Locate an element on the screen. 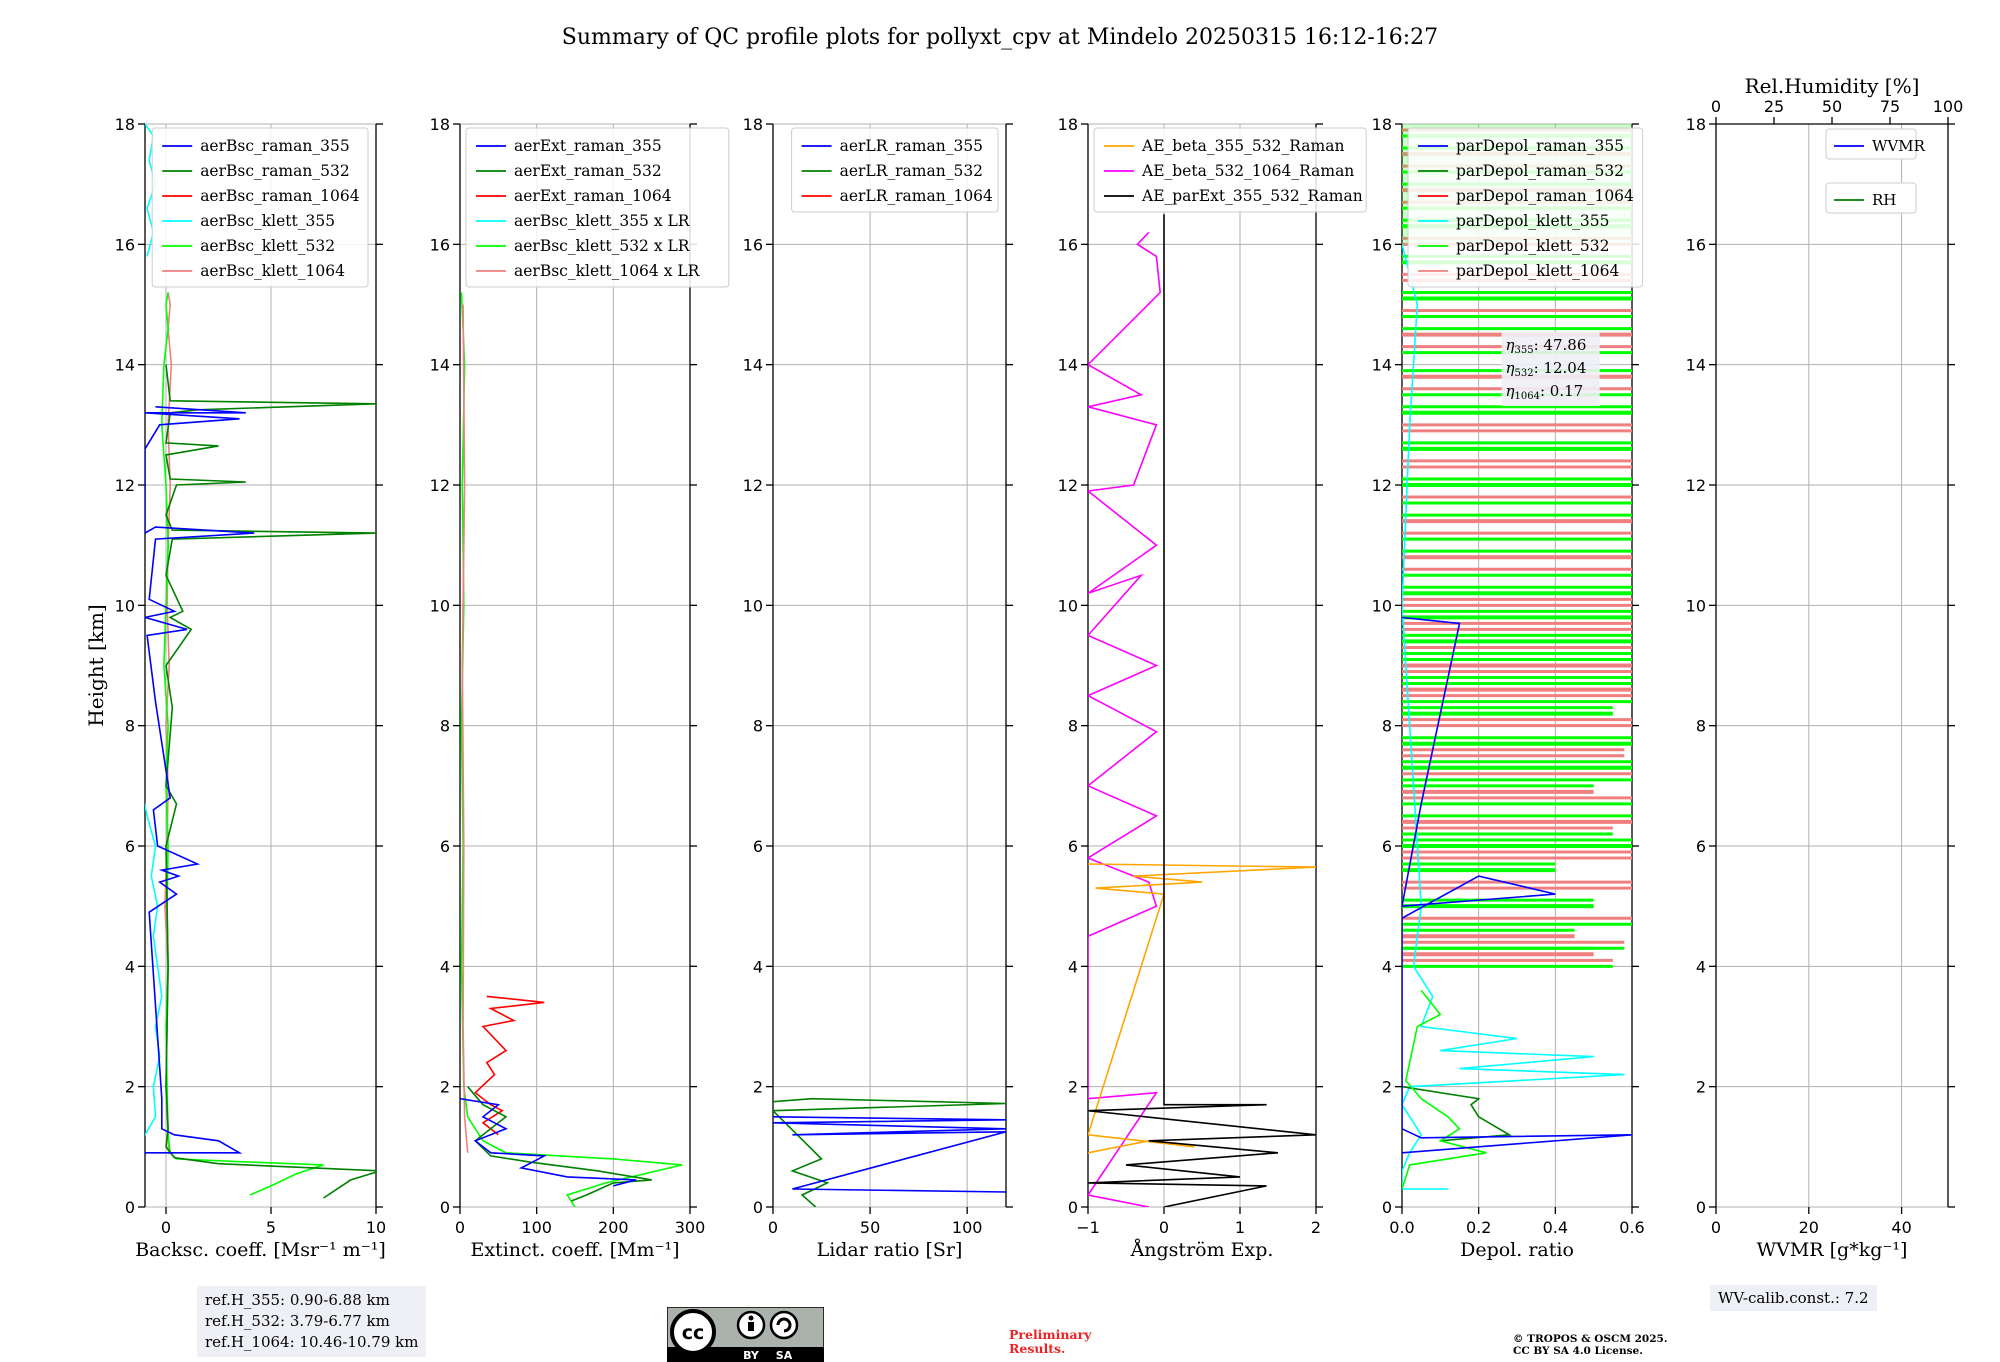  legend-label: aerBsc_klett_1064 x LR is located at coordinates (607, 271).